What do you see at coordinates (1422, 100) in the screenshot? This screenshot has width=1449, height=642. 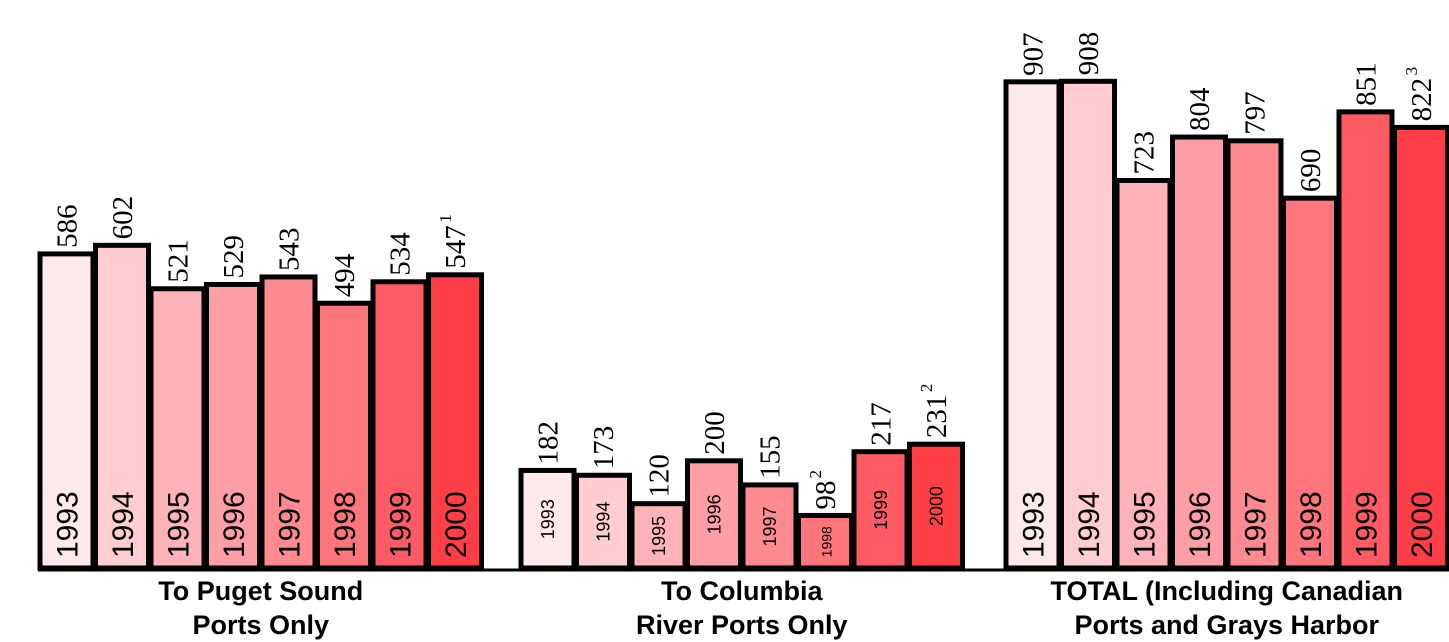 I see `value-label: 822` at bounding box center [1422, 100].